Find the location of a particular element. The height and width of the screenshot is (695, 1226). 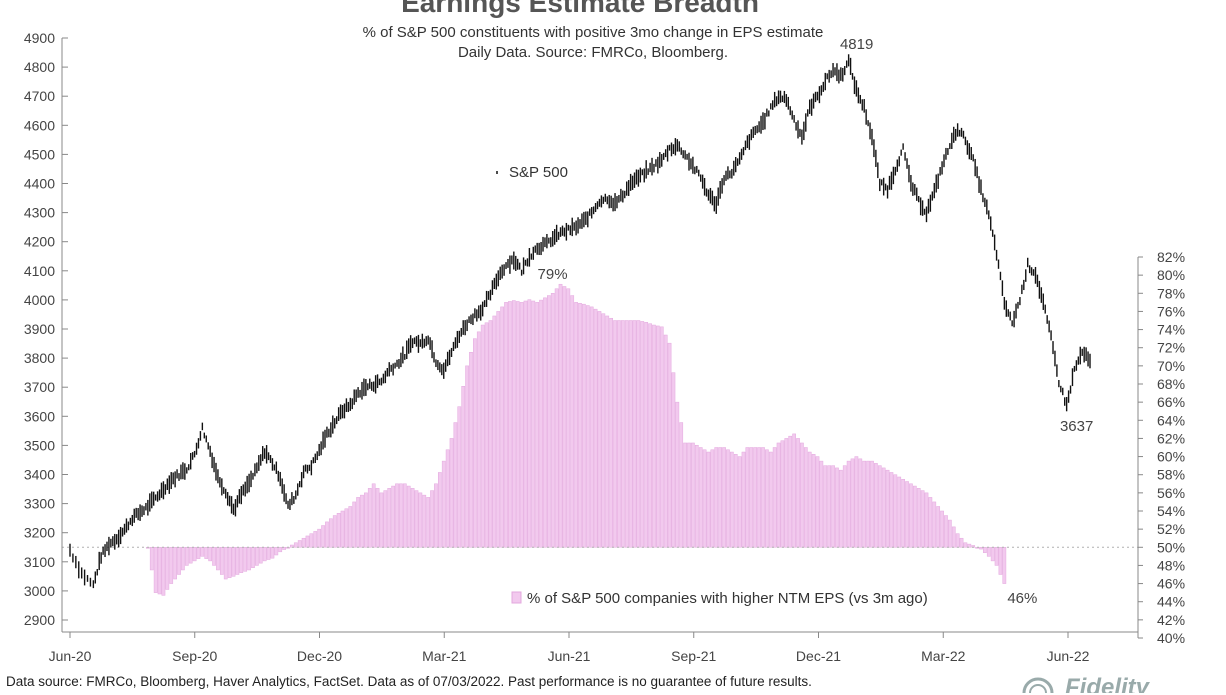

left-axis-tick-label: 4000 is located at coordinates (39, 300).